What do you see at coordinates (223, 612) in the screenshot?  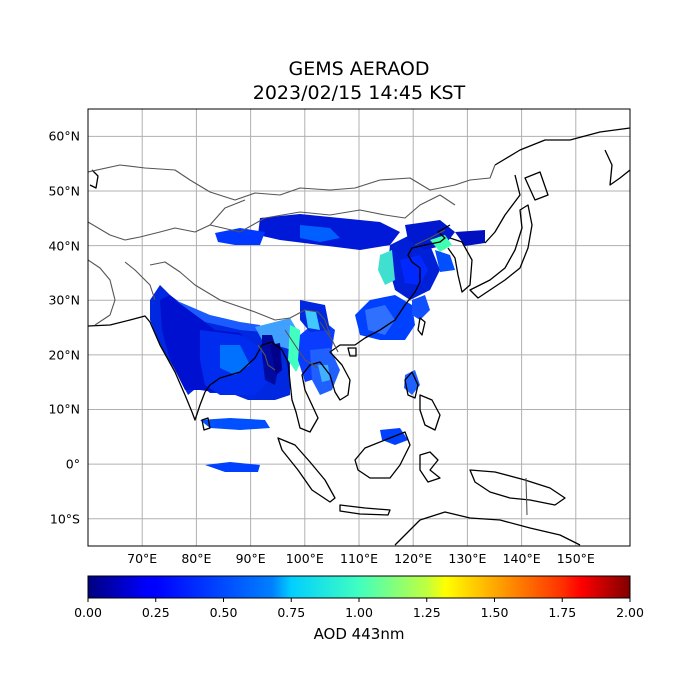 I see `colorbar-tick-label: 0.50` at bounding box center [223, 612].